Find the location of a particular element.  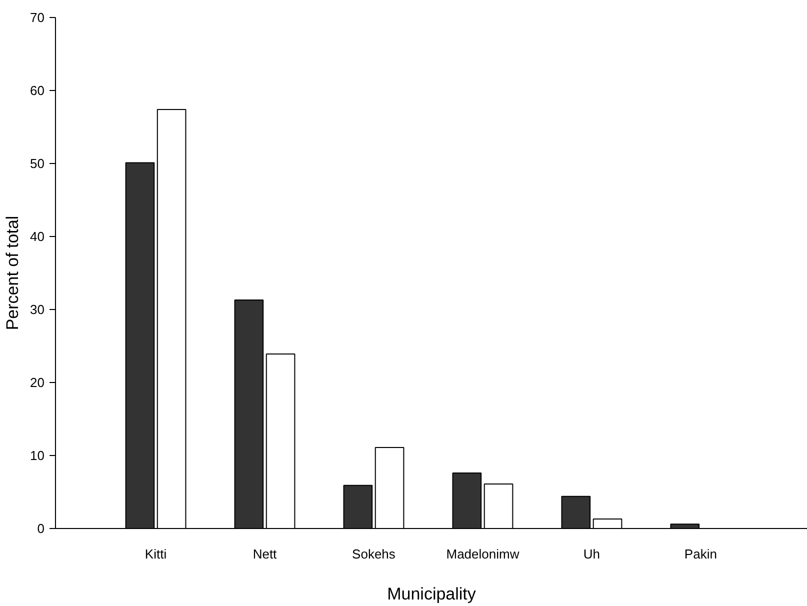

y-tick-label: 70 is located at coordinates (37, 17).